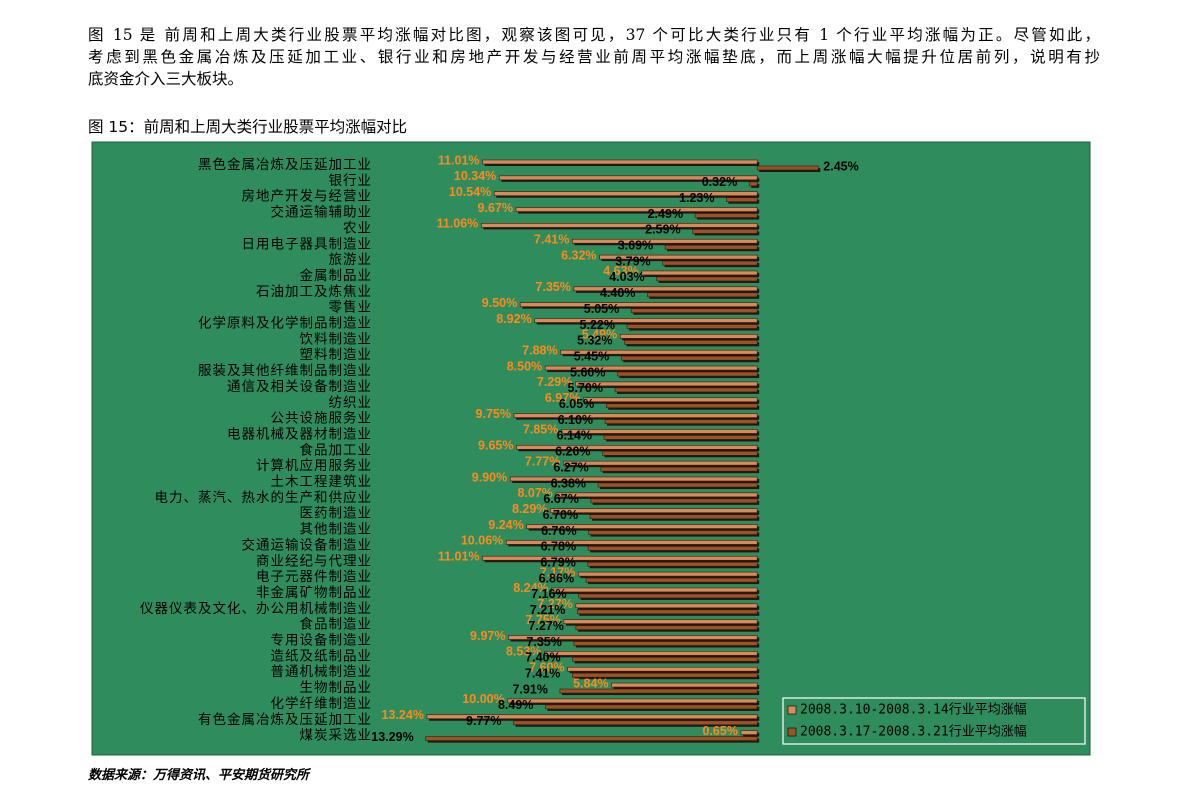  I want to click on source-note: 数据来源：万得资讯、平安期货研究所, so click(199, 775).